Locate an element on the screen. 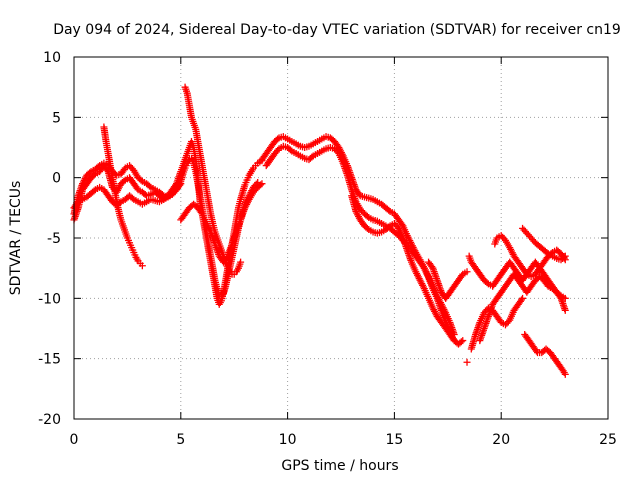 The image size is (640, 480). series-track-k is located at coordinates (467, 362).